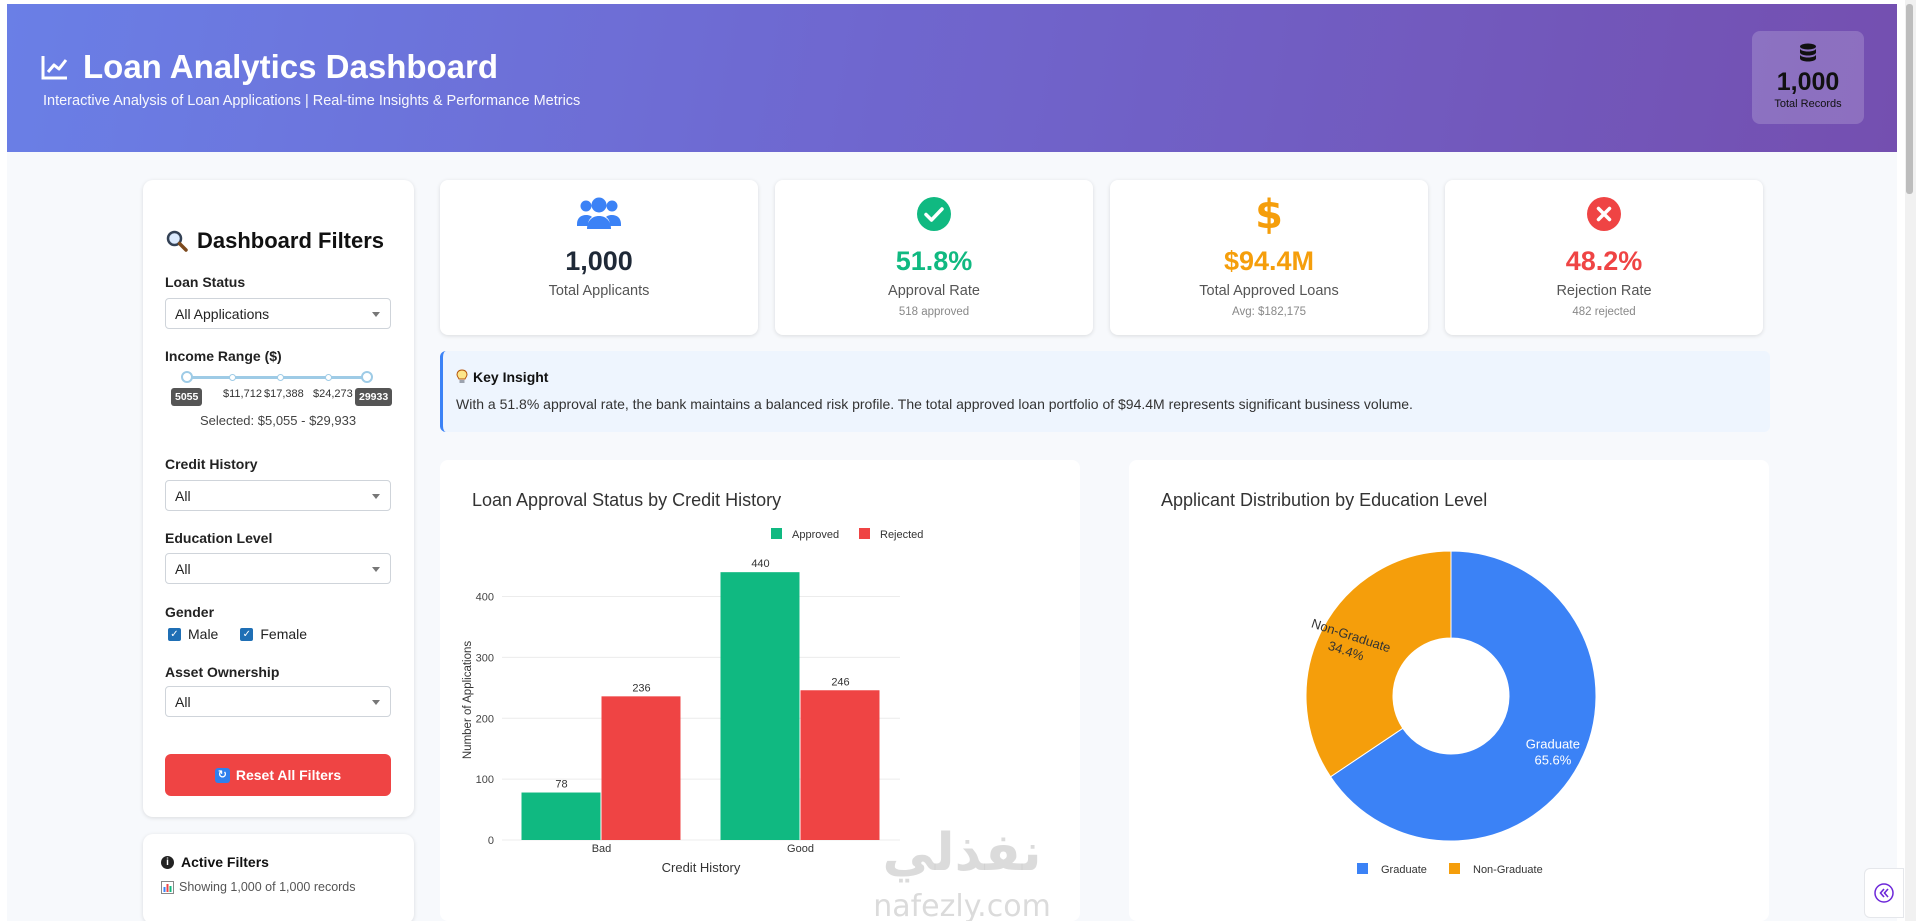  I want to click on filters-title: Dashboard Filters, so click(274, 241).